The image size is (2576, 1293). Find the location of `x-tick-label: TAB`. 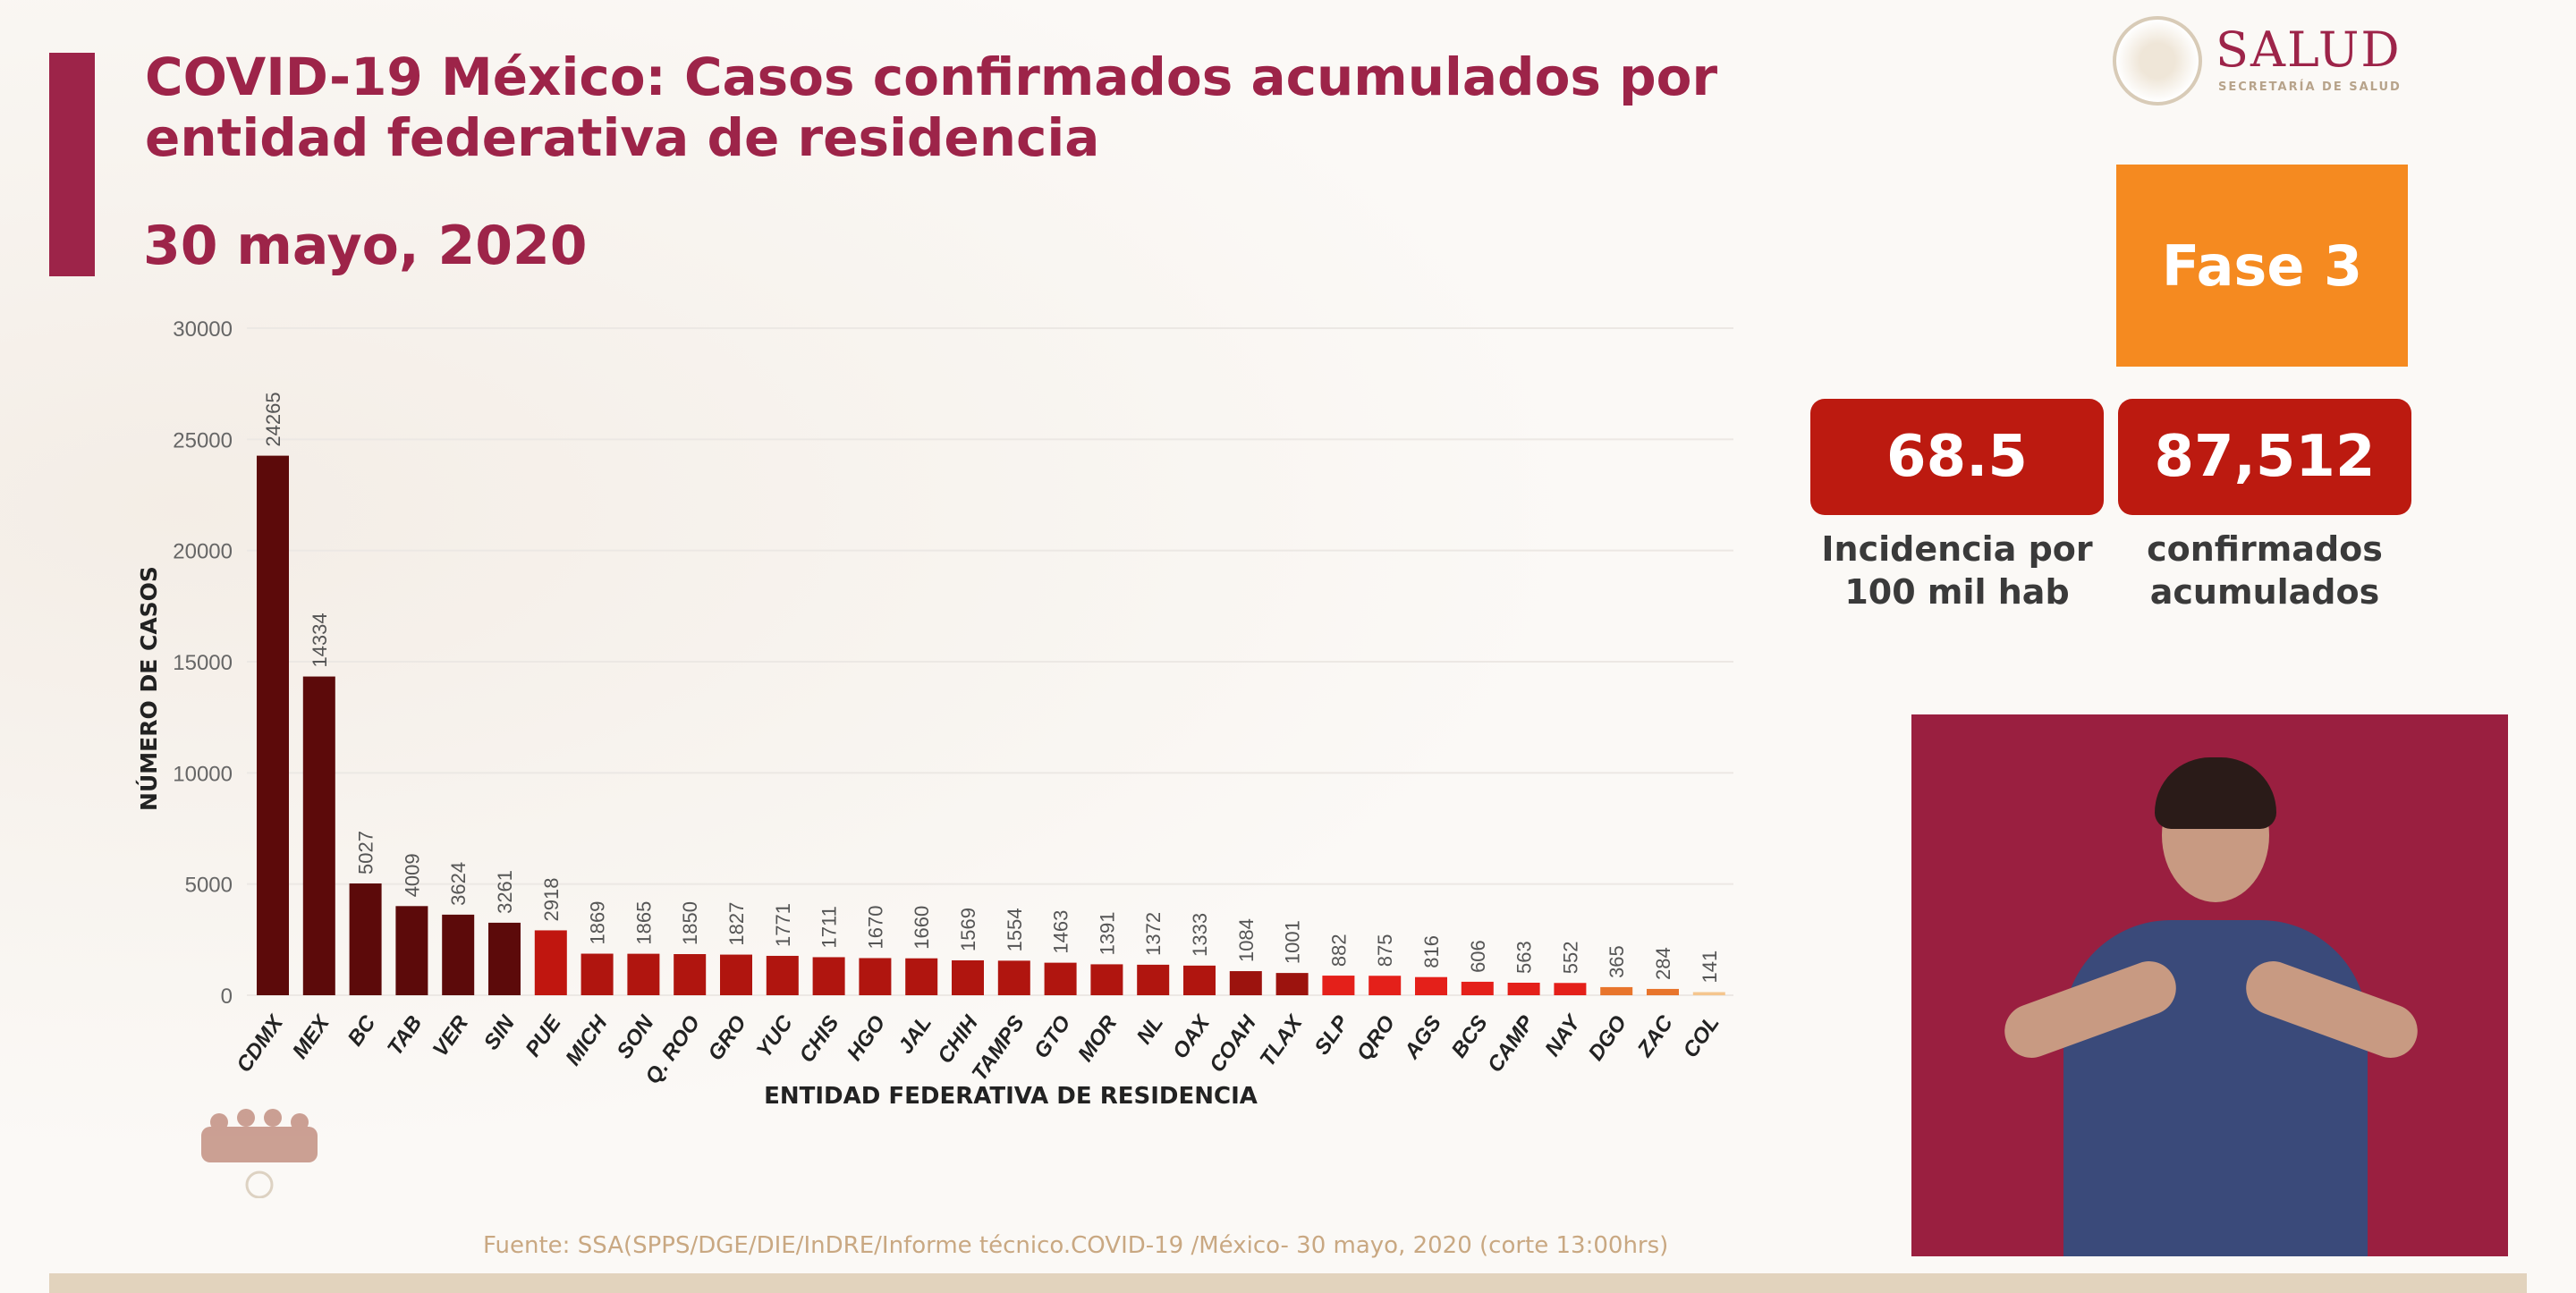

x-tick-label: TAB is located at coordinates (405, 1036).